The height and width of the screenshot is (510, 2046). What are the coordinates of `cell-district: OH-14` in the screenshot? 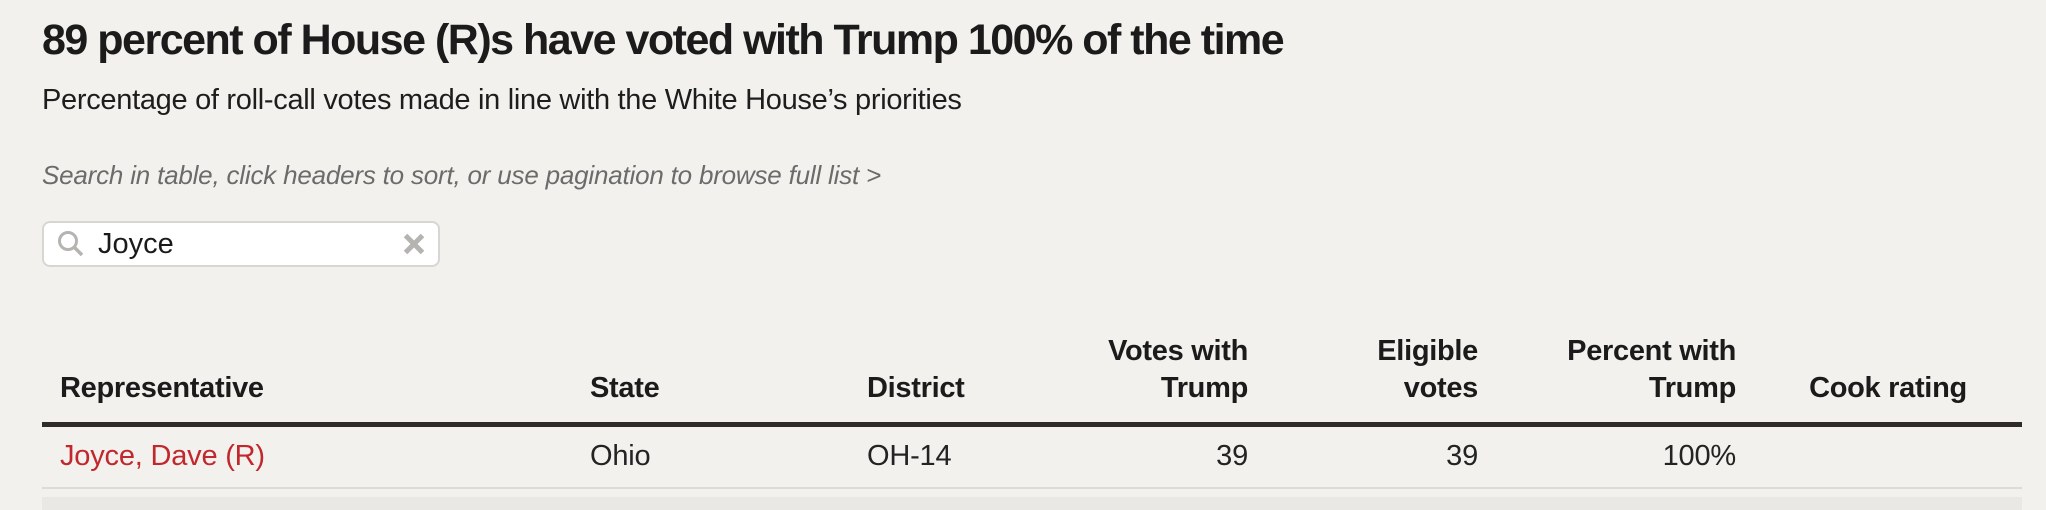 It's located at (909, 456).